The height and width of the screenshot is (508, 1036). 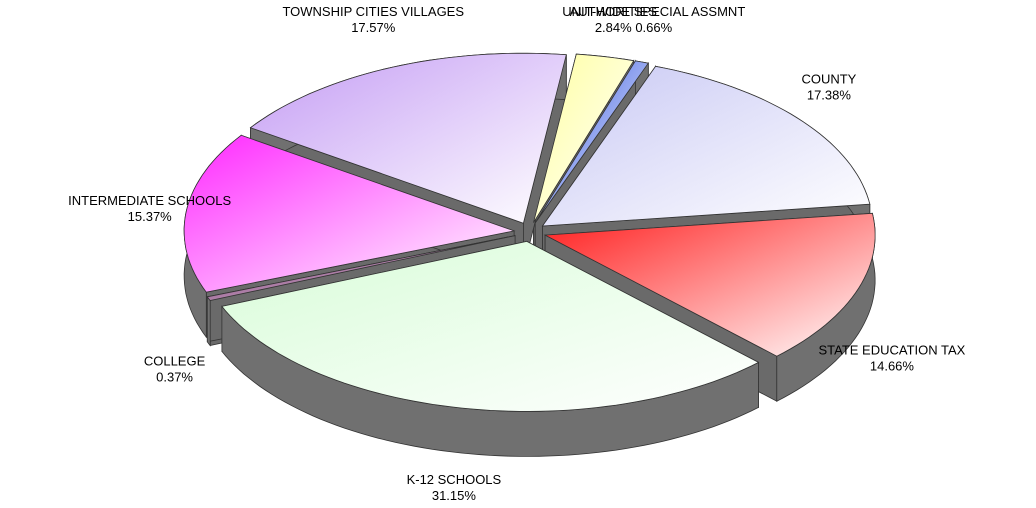 What do you see at coordinates (892, 366) in the screenshot?
I see `slice-value: 14.66%` at bounding box center [892, 366].